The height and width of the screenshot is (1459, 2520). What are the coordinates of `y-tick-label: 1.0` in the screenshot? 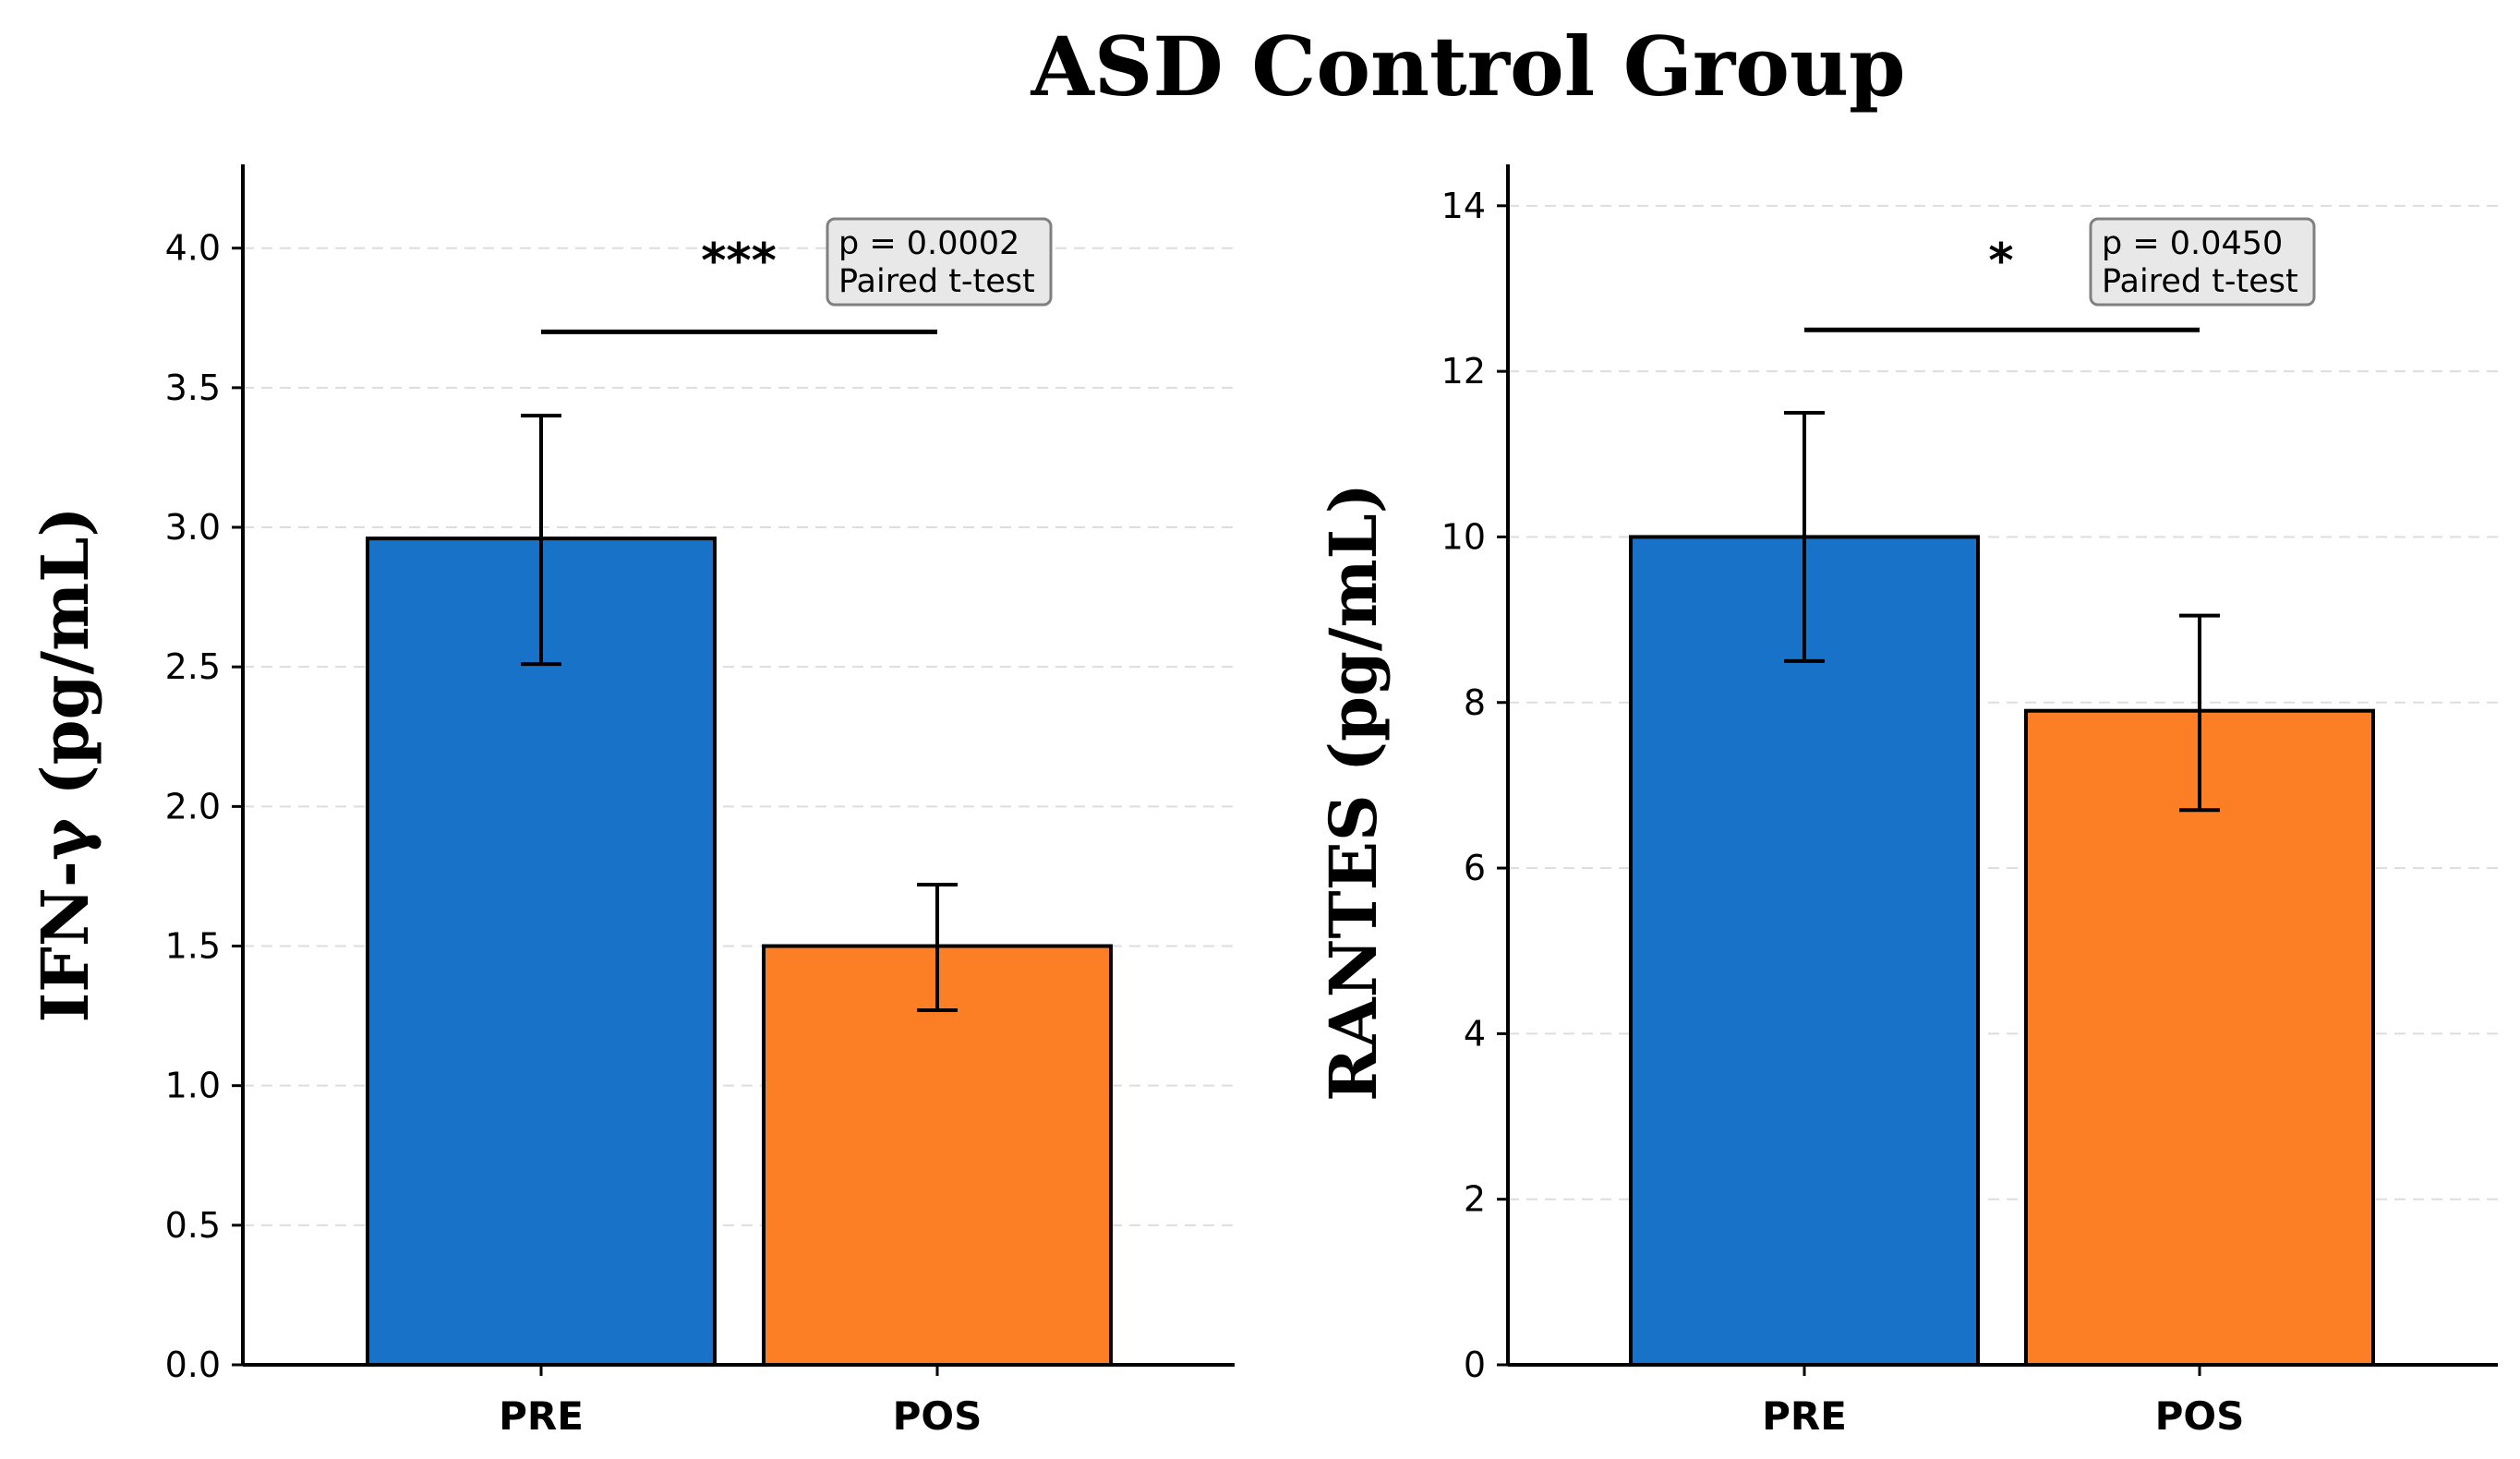 It's located at (193, 1086).